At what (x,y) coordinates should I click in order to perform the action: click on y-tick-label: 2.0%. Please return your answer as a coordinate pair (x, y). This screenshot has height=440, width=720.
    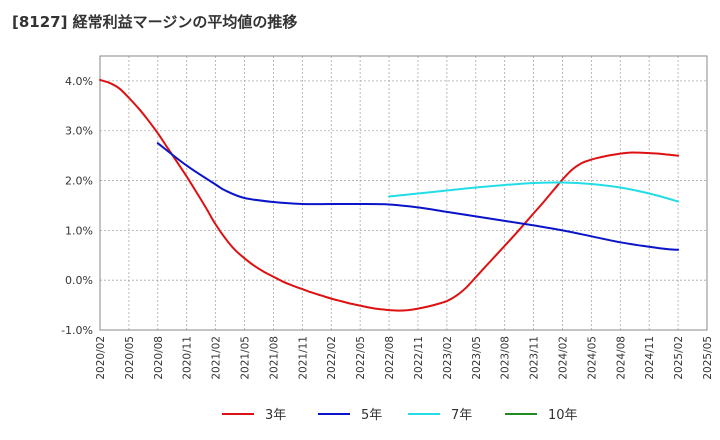
    Looking at the image, I should click on (79, 181).